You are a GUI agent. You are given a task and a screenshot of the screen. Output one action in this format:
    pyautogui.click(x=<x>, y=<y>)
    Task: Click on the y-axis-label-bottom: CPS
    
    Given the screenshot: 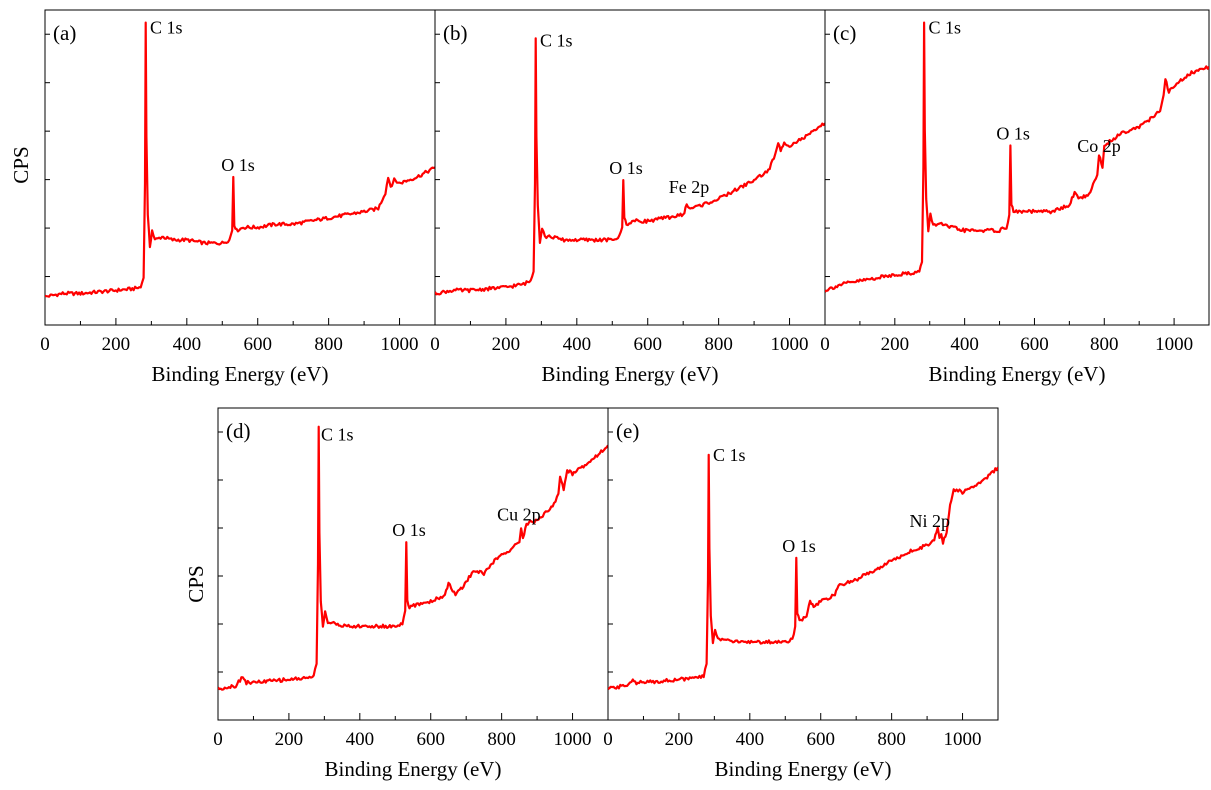 What is the action you would take?
    pyautogui.click(x=196, y=583)
    